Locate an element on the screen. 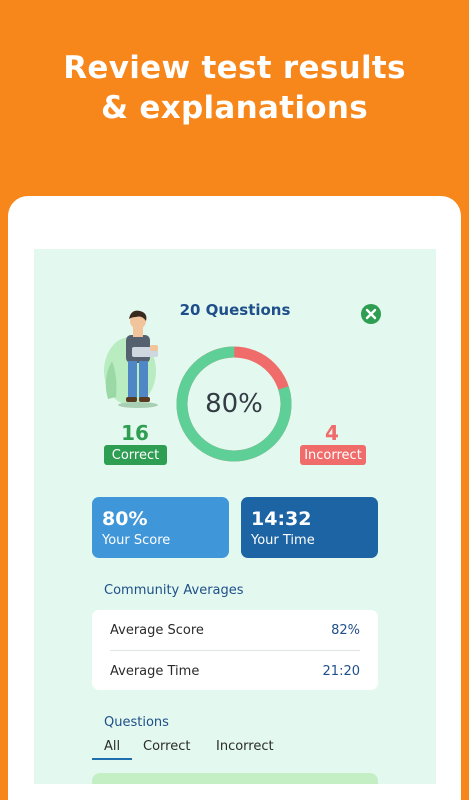 This screenshot has width=469, height=800. questions-section-title: Questions is located at coordinates (136, 722).